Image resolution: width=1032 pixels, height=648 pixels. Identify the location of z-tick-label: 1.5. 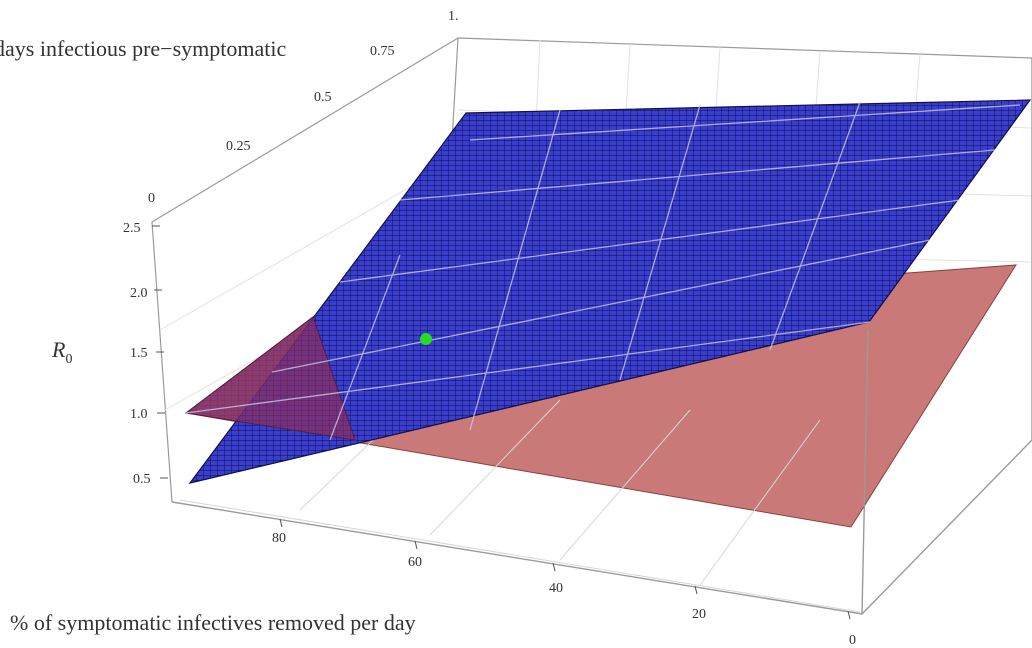
(139, 353).